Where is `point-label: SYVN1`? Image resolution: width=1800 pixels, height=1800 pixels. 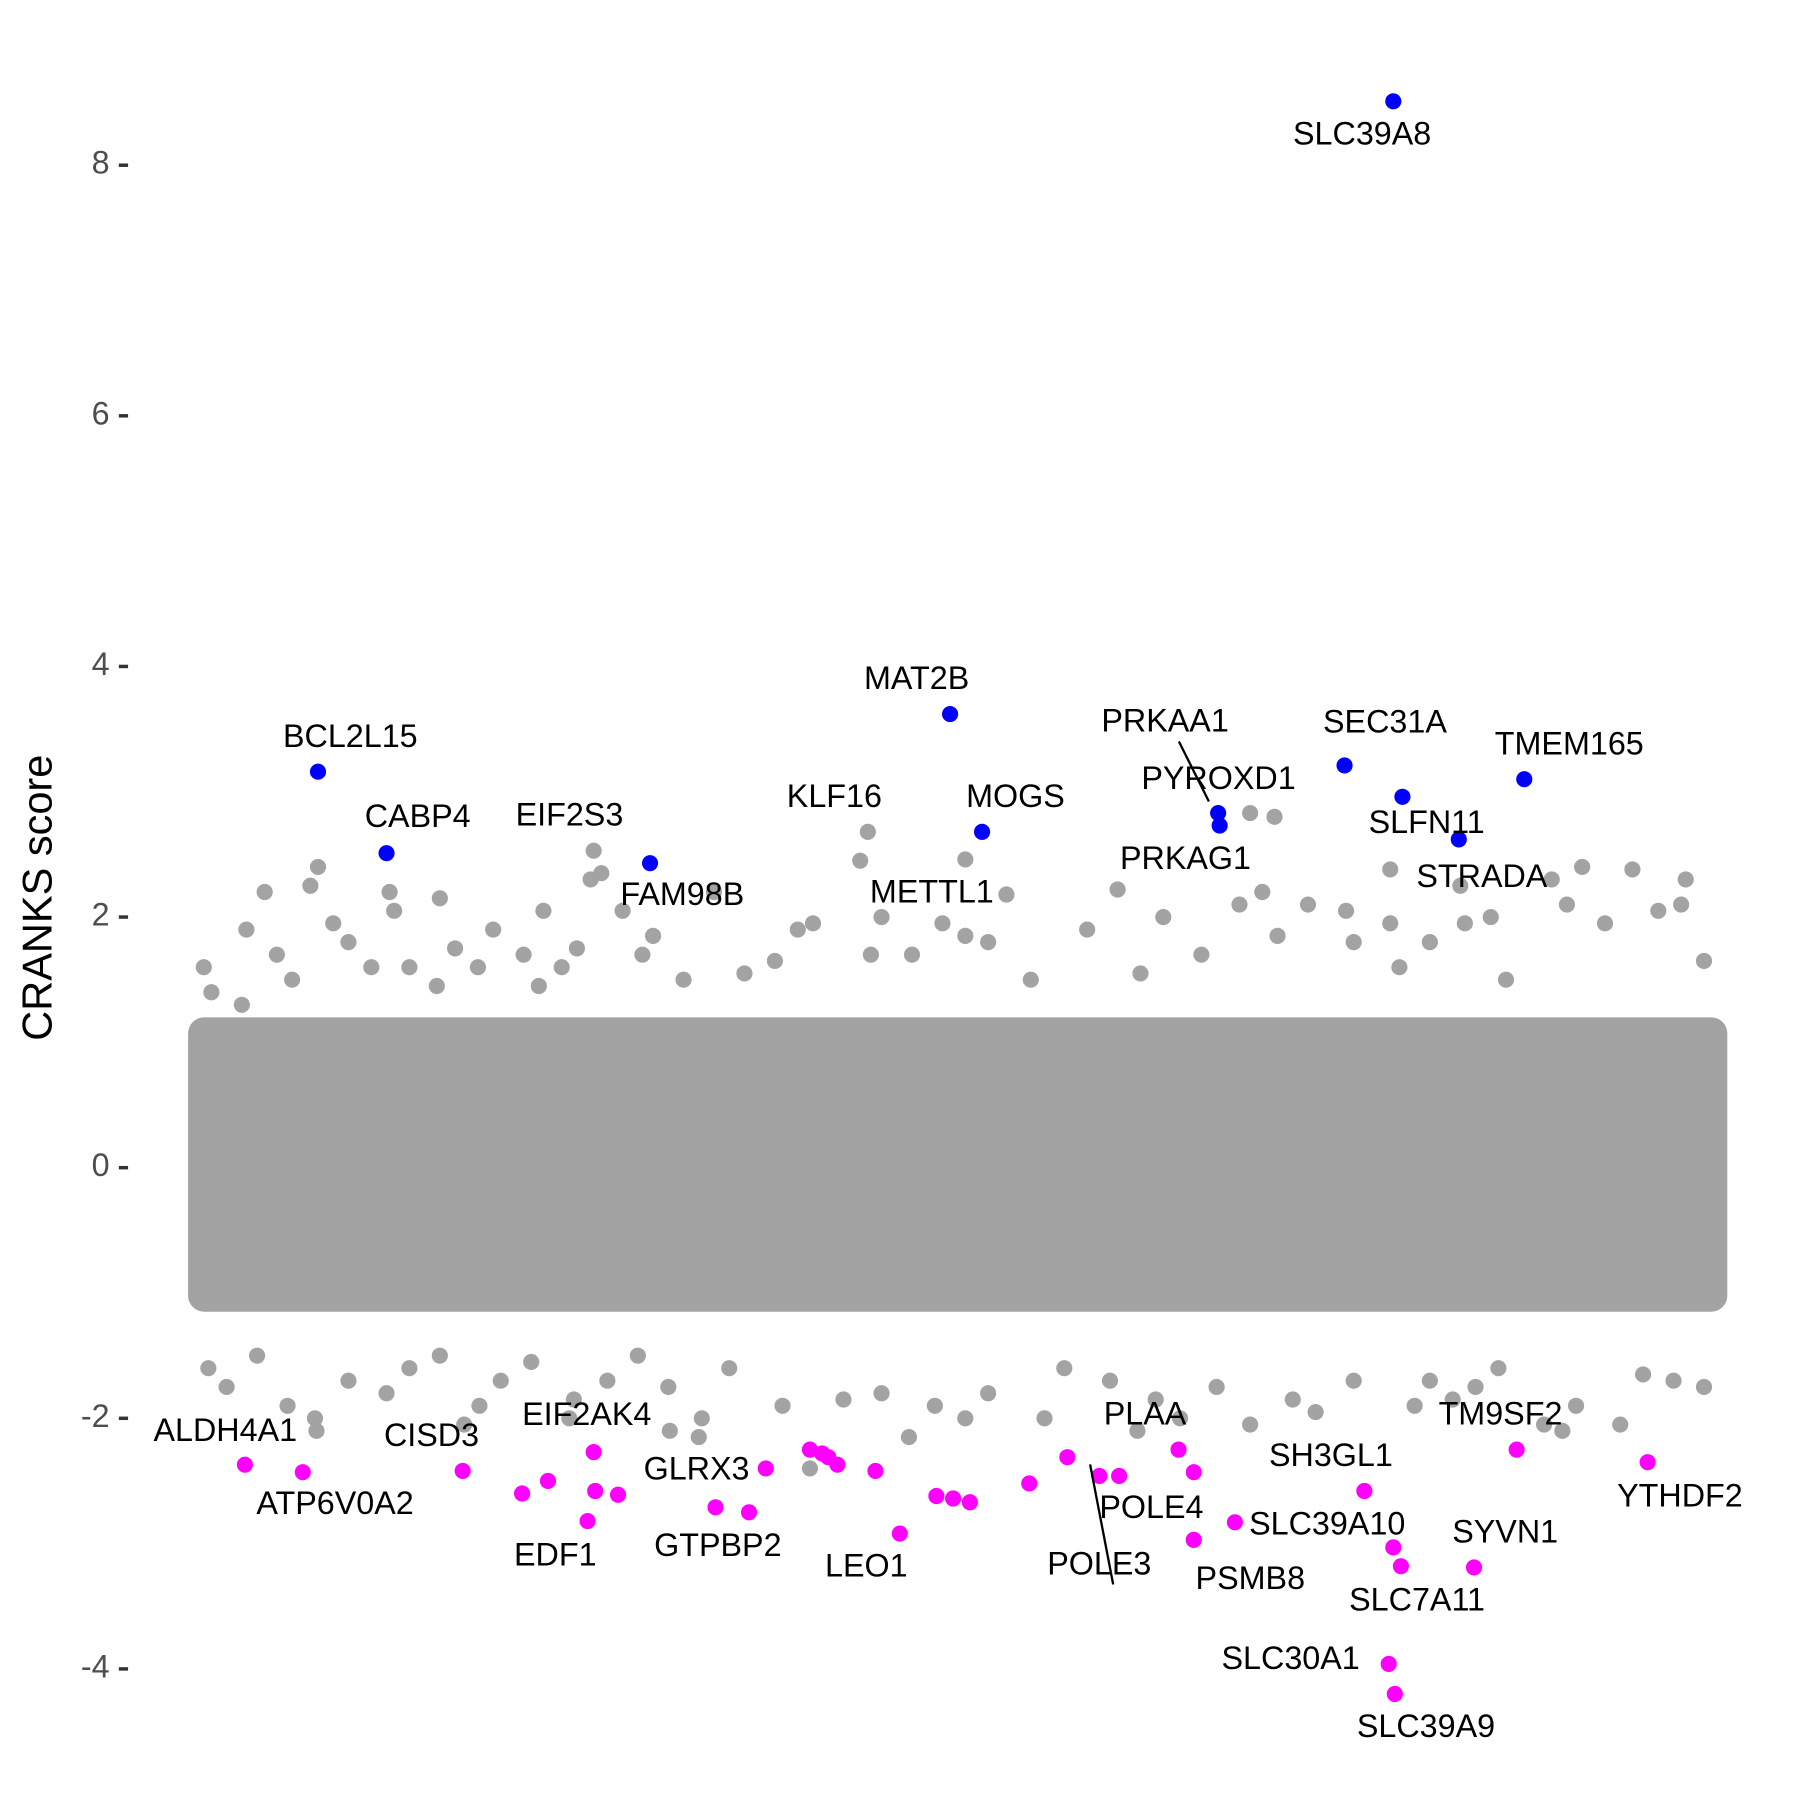 point-label: SYVN1 is located at coordinates (1505, 1531).